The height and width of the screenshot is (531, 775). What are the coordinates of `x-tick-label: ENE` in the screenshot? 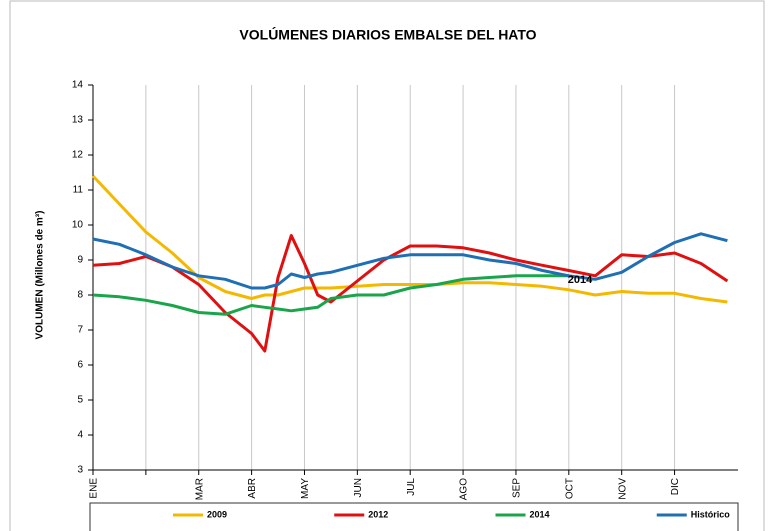 It's located at (94, 488).